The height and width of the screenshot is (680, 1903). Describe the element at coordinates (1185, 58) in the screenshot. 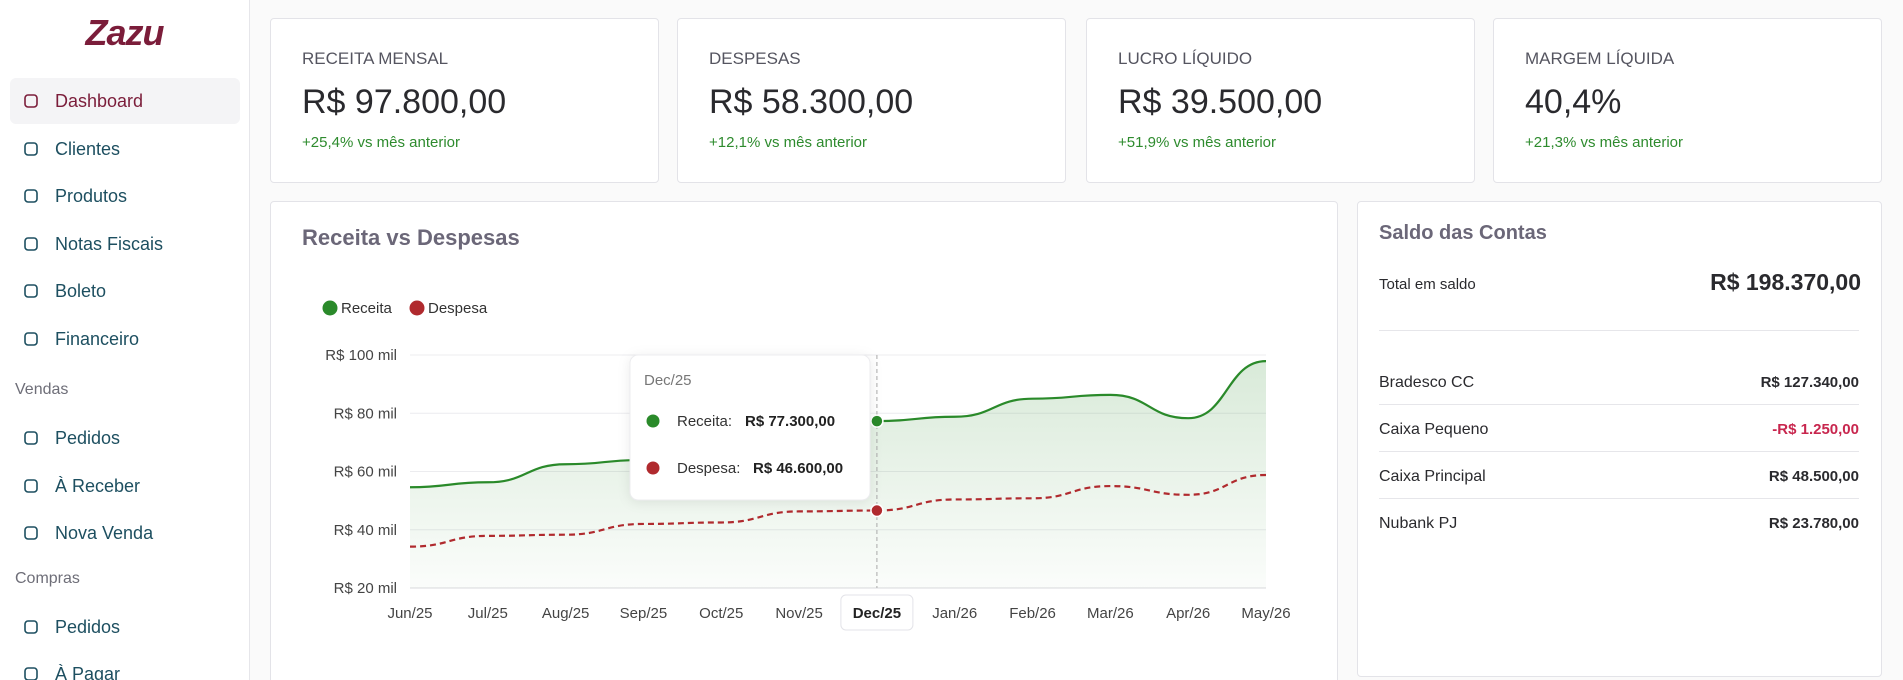

I see `kpi-label: LUCRO LÍQUIDO` at that location.